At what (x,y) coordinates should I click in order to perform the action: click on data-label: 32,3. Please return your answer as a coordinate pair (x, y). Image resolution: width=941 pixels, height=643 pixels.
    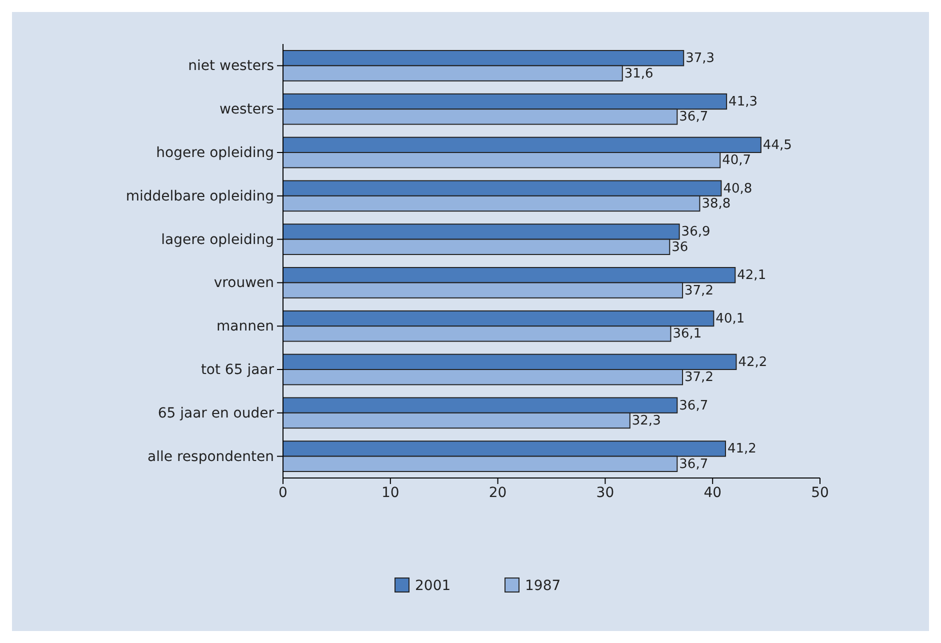
    Looking at the image, I should click on (646, 420).